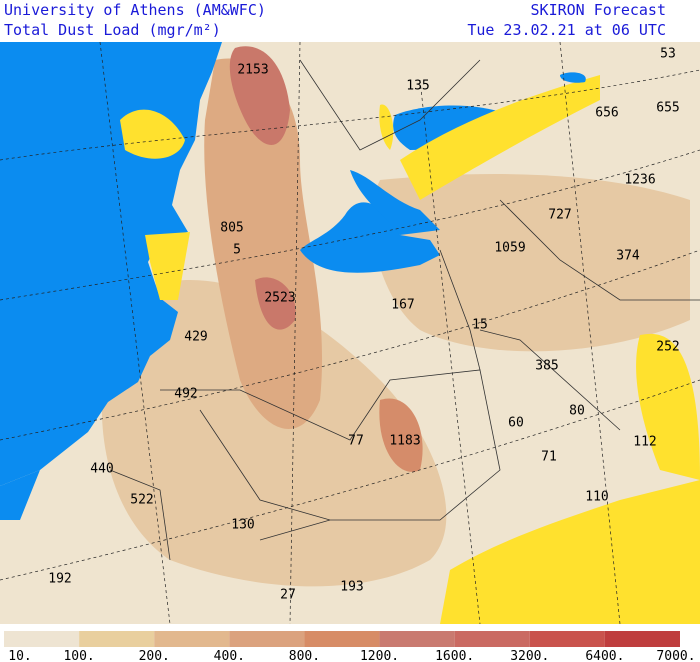  I want to click on colorbar-label: 100., so click(78, 655).